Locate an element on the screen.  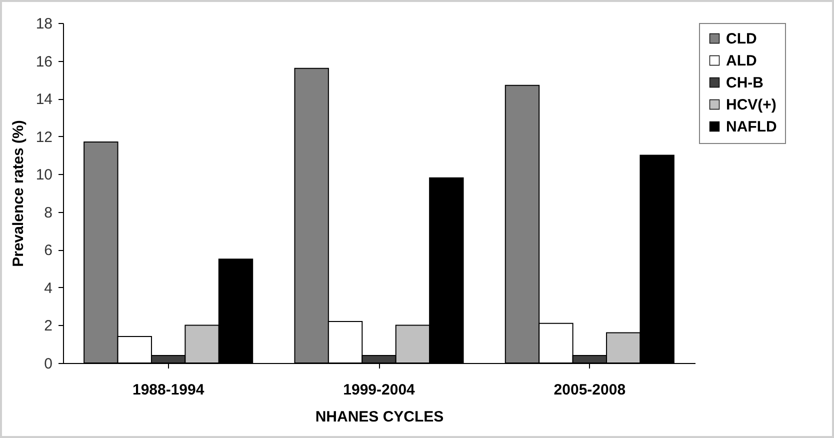
legend-label: CH-B is located at coordinates (745, 83).